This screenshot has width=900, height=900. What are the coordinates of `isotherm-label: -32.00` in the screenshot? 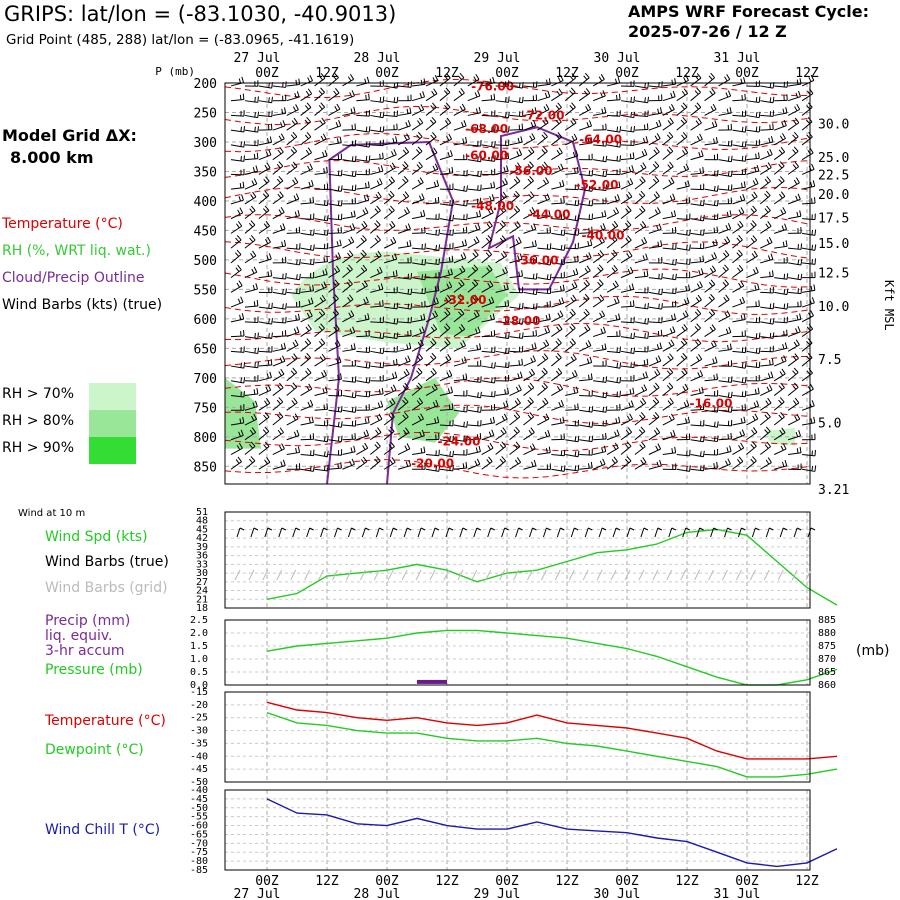 It's located at (465, 300).